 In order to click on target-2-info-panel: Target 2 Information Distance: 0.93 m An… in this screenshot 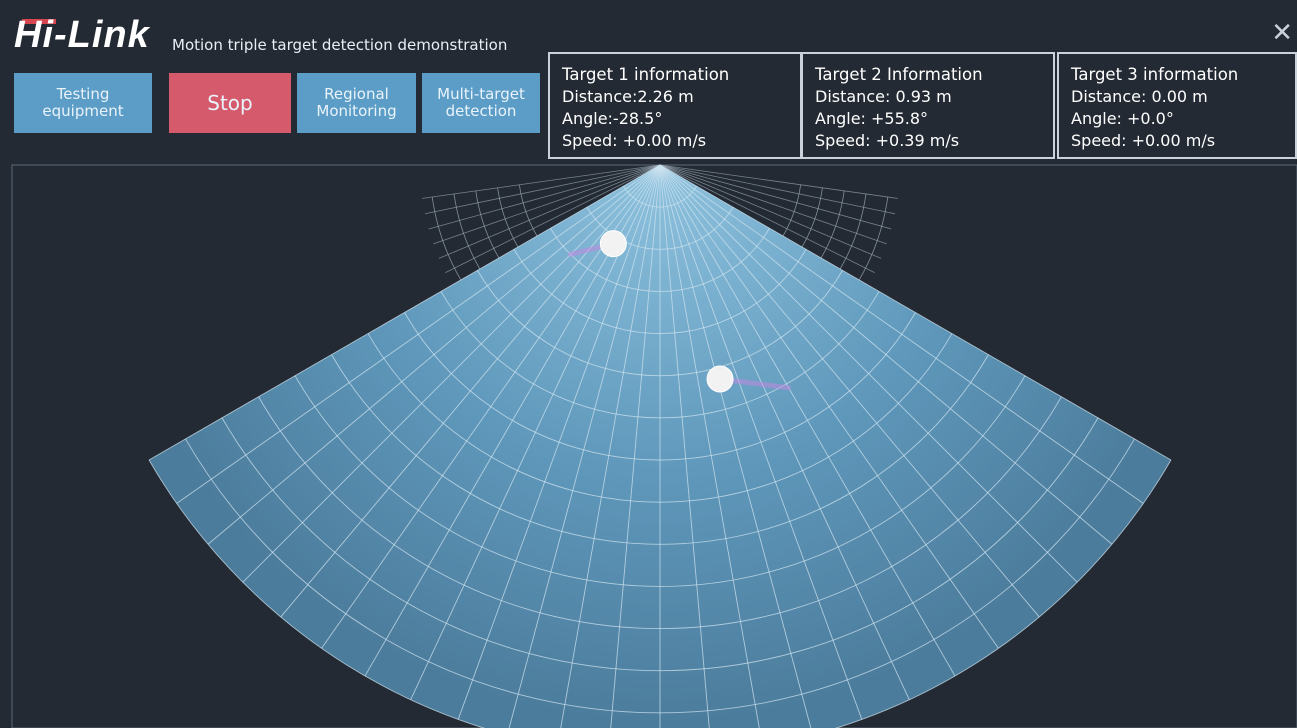, I will do `click(928, 105)`.